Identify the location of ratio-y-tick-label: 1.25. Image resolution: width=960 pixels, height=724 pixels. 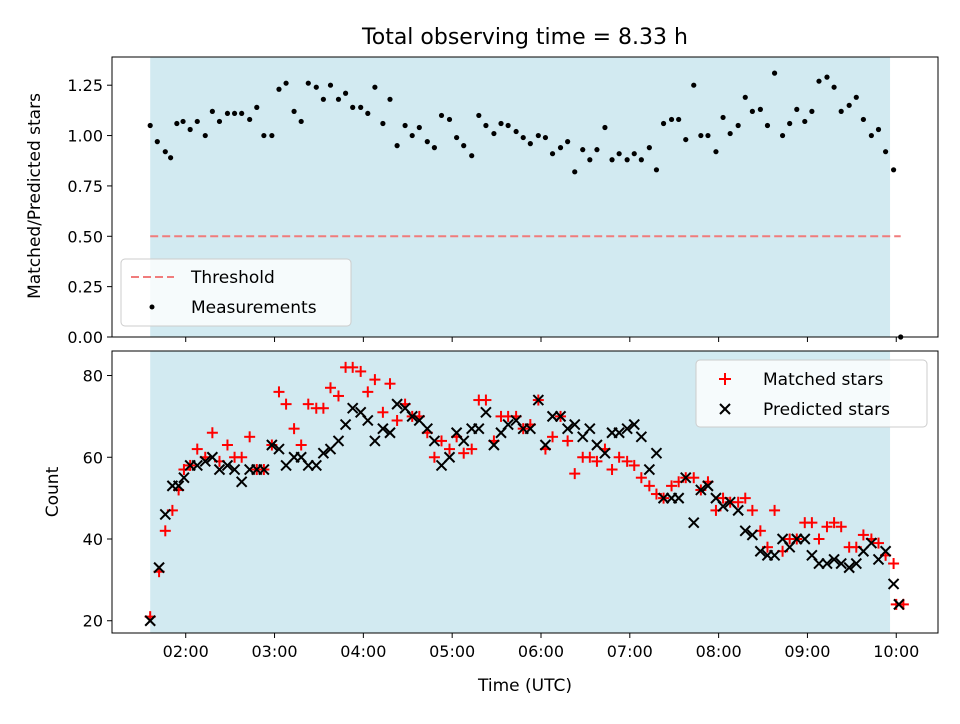
(85, 85).